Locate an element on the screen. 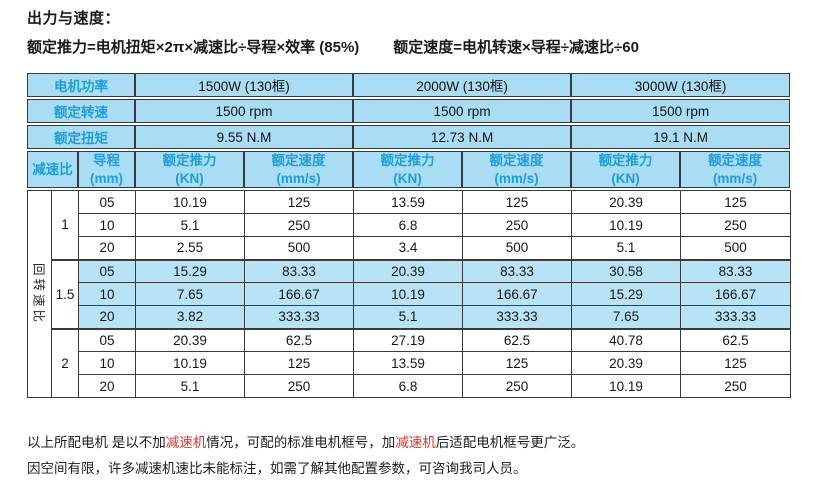 This screenshot has width=830, height=481. ratio-cell: 2 is located at coordinates (65, 363).